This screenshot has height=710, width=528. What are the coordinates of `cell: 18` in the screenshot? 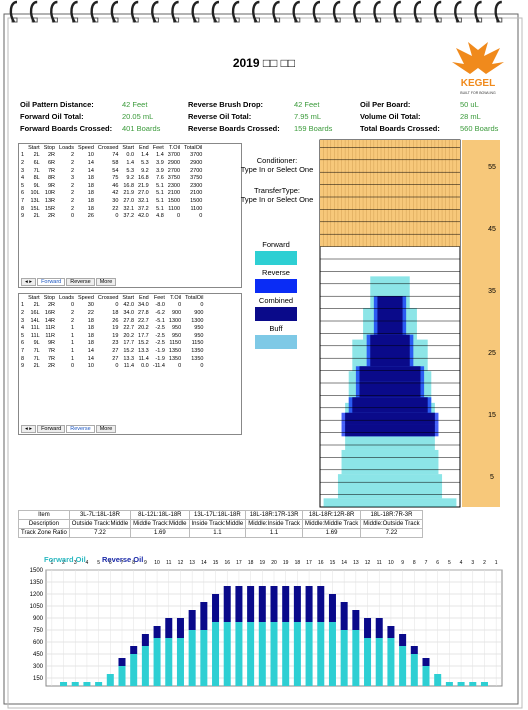 It's located at (90, 320).